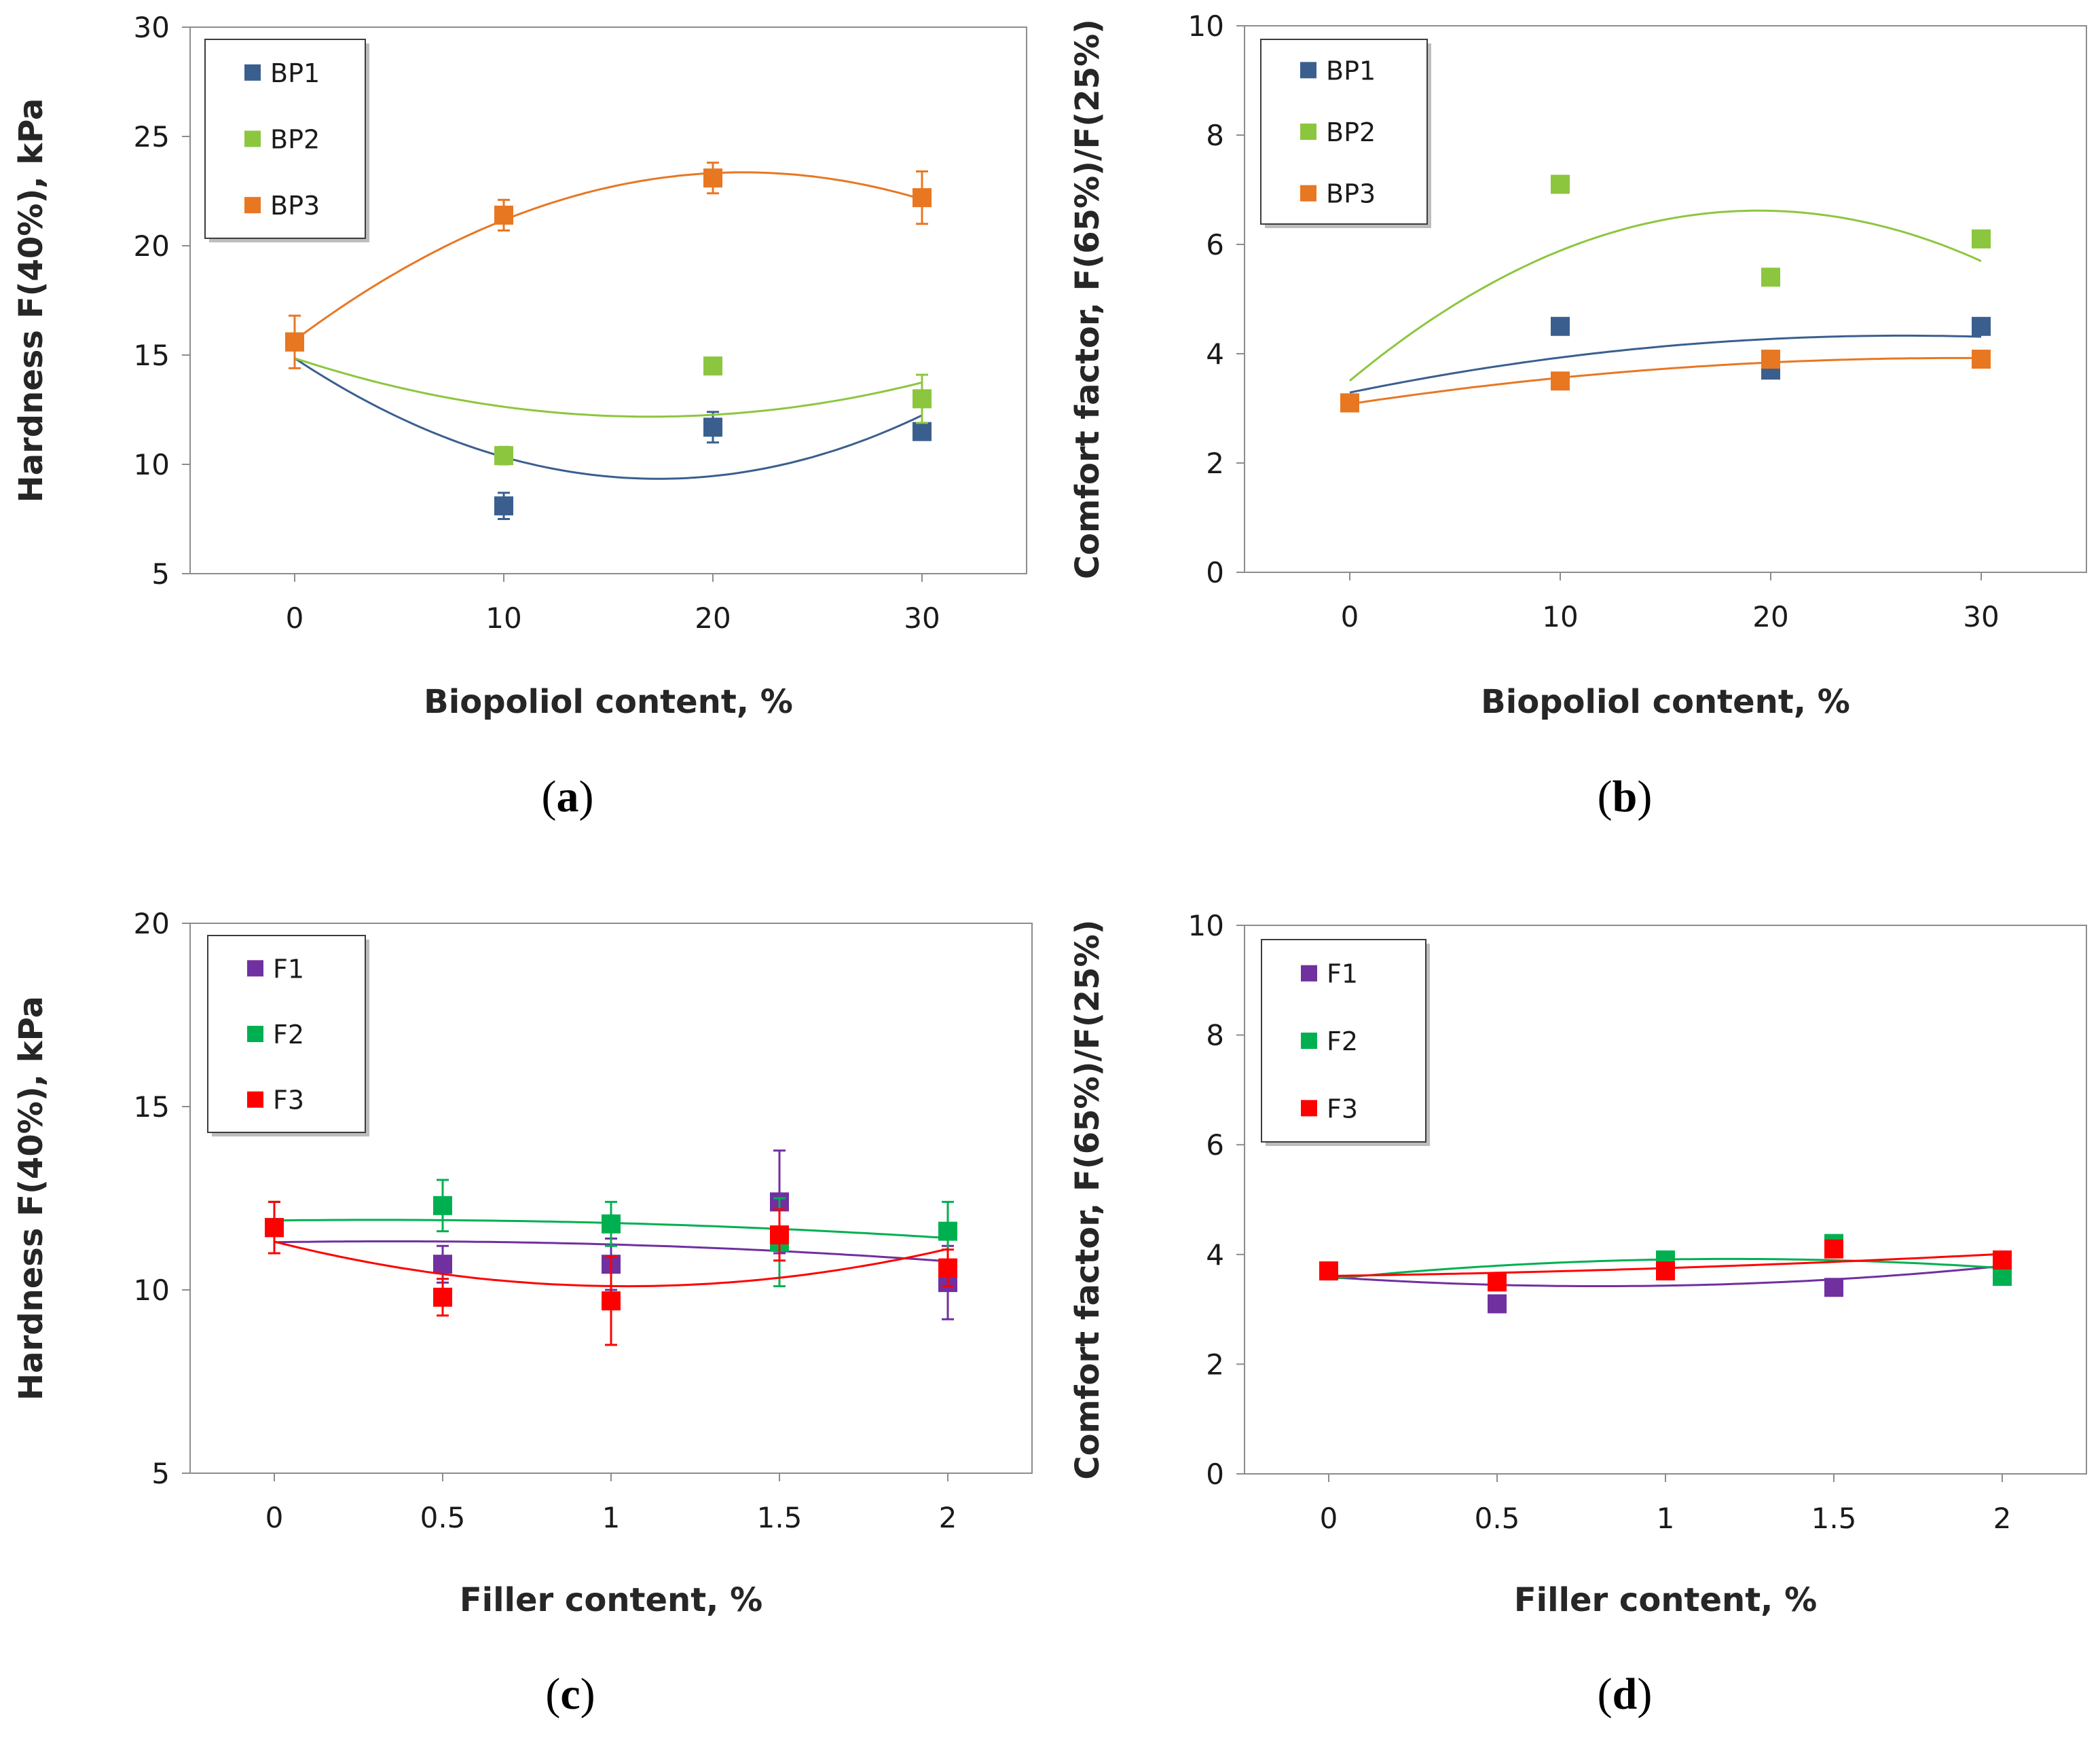  What do you see at coordinates (1215, 1255) in the screenshot?
I see `y-tick-label: 4` at bounding box center [1215, 1255].